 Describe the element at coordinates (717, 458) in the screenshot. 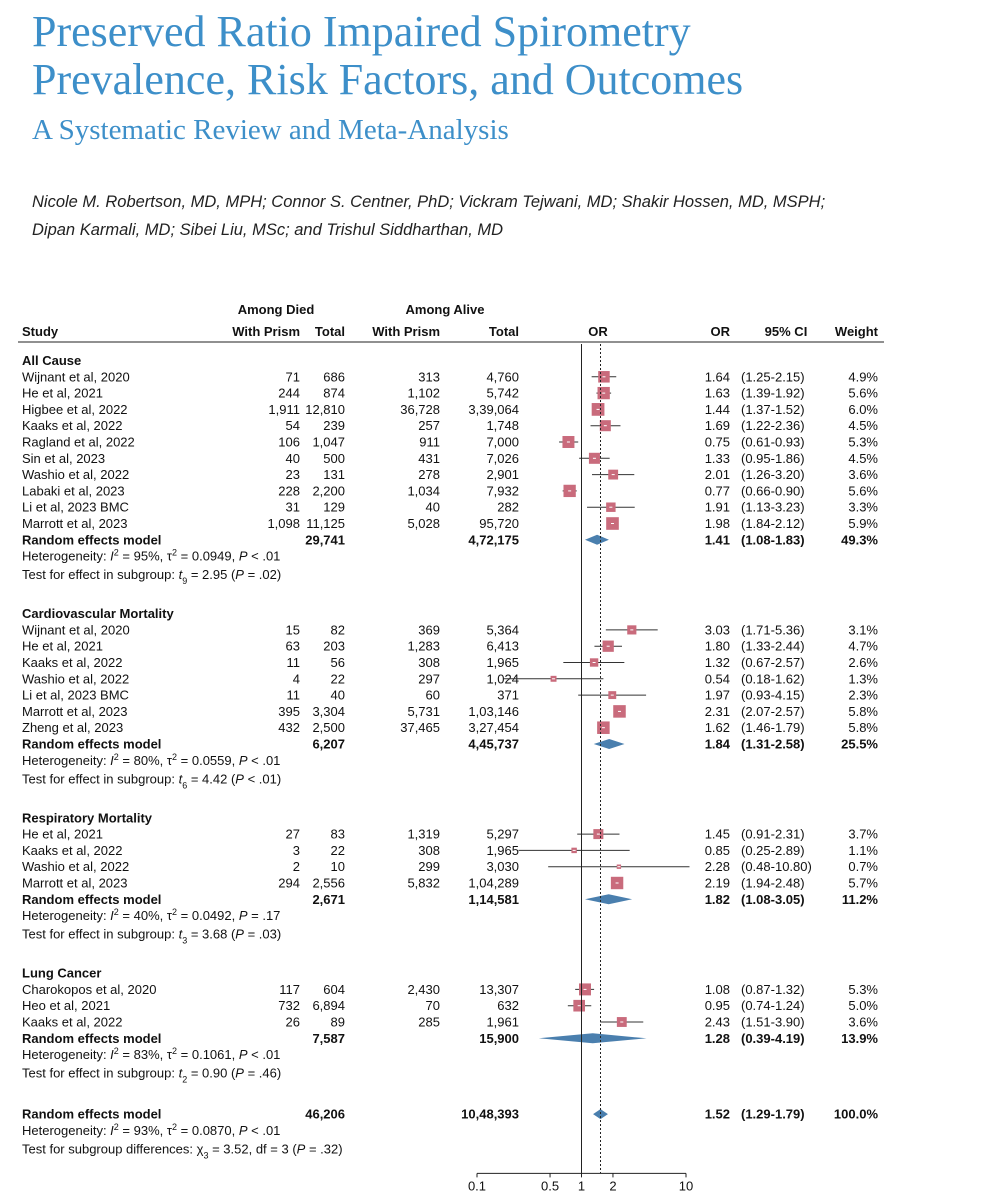

I see `or-value: 1.33` at that location.